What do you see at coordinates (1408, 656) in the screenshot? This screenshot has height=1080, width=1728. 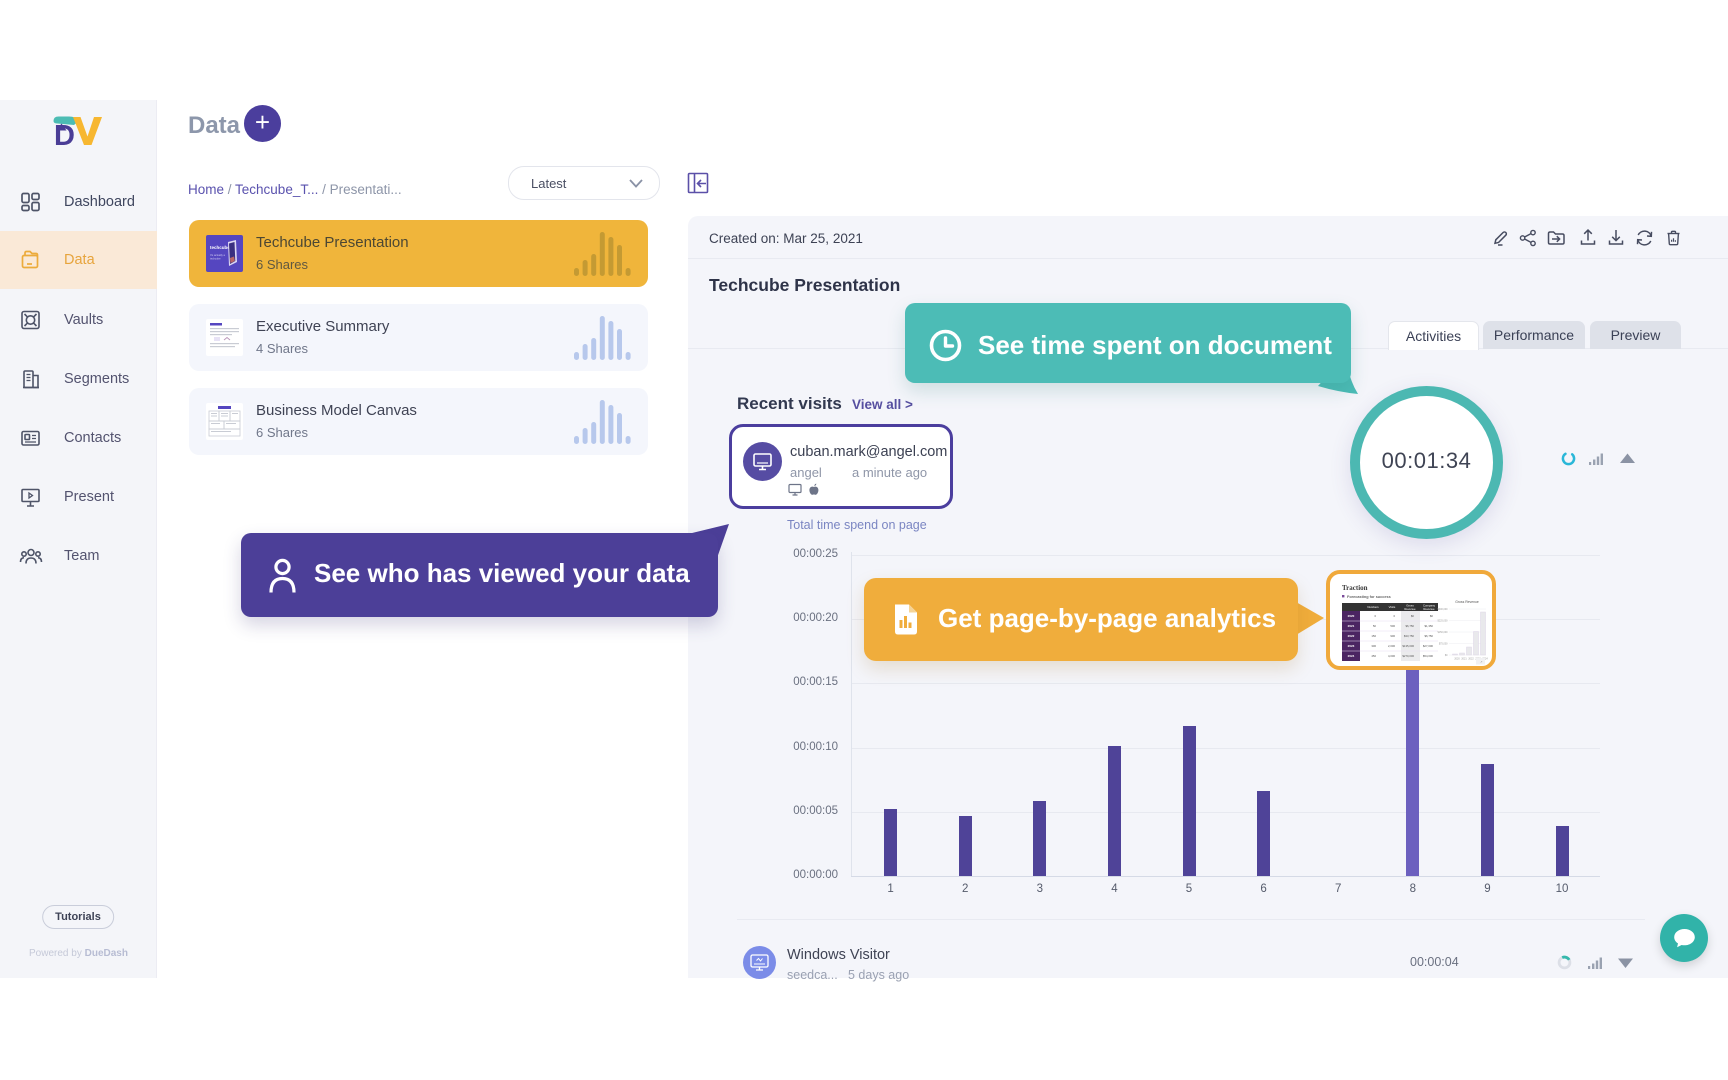 I see `svg-text: $270,000` at bounding box center [1408, 656].